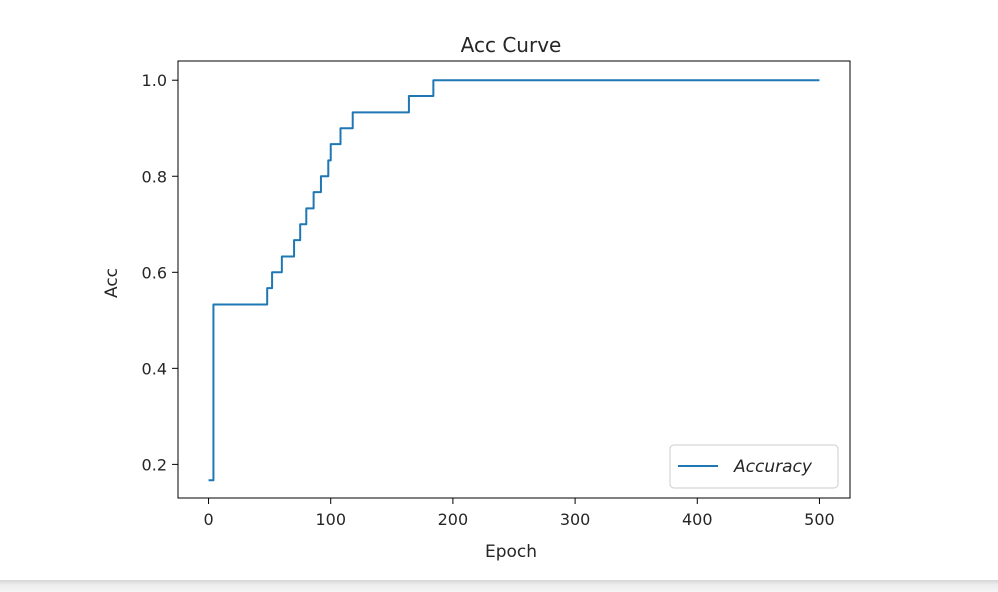 The width and height of the screenshot is (998, 592). I want to click on x-tick-label: 100, so click(330, 519).